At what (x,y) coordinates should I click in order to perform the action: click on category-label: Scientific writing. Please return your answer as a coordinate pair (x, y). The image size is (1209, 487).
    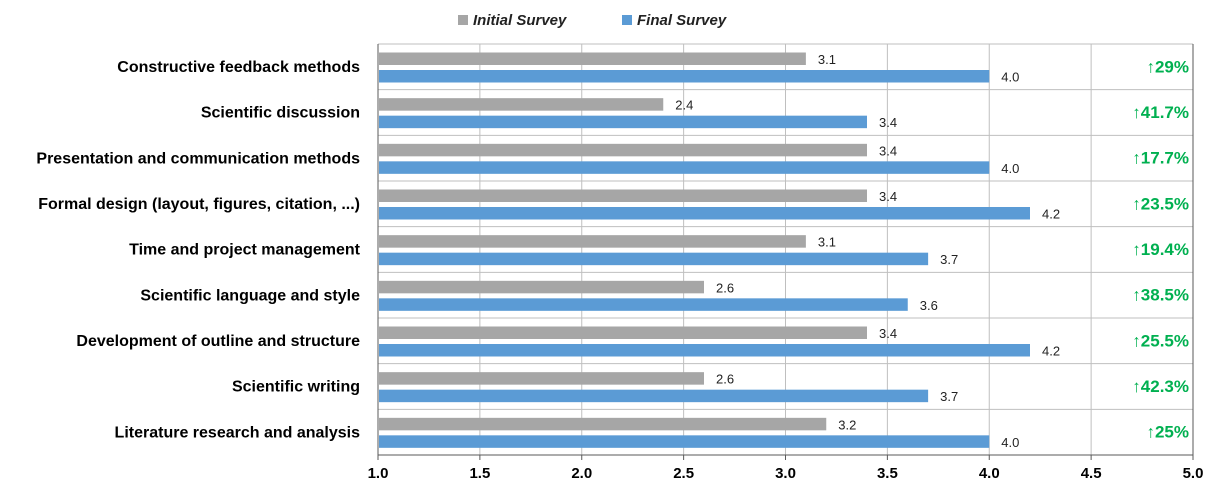
    Looking at the image, I should click on (296, 387).